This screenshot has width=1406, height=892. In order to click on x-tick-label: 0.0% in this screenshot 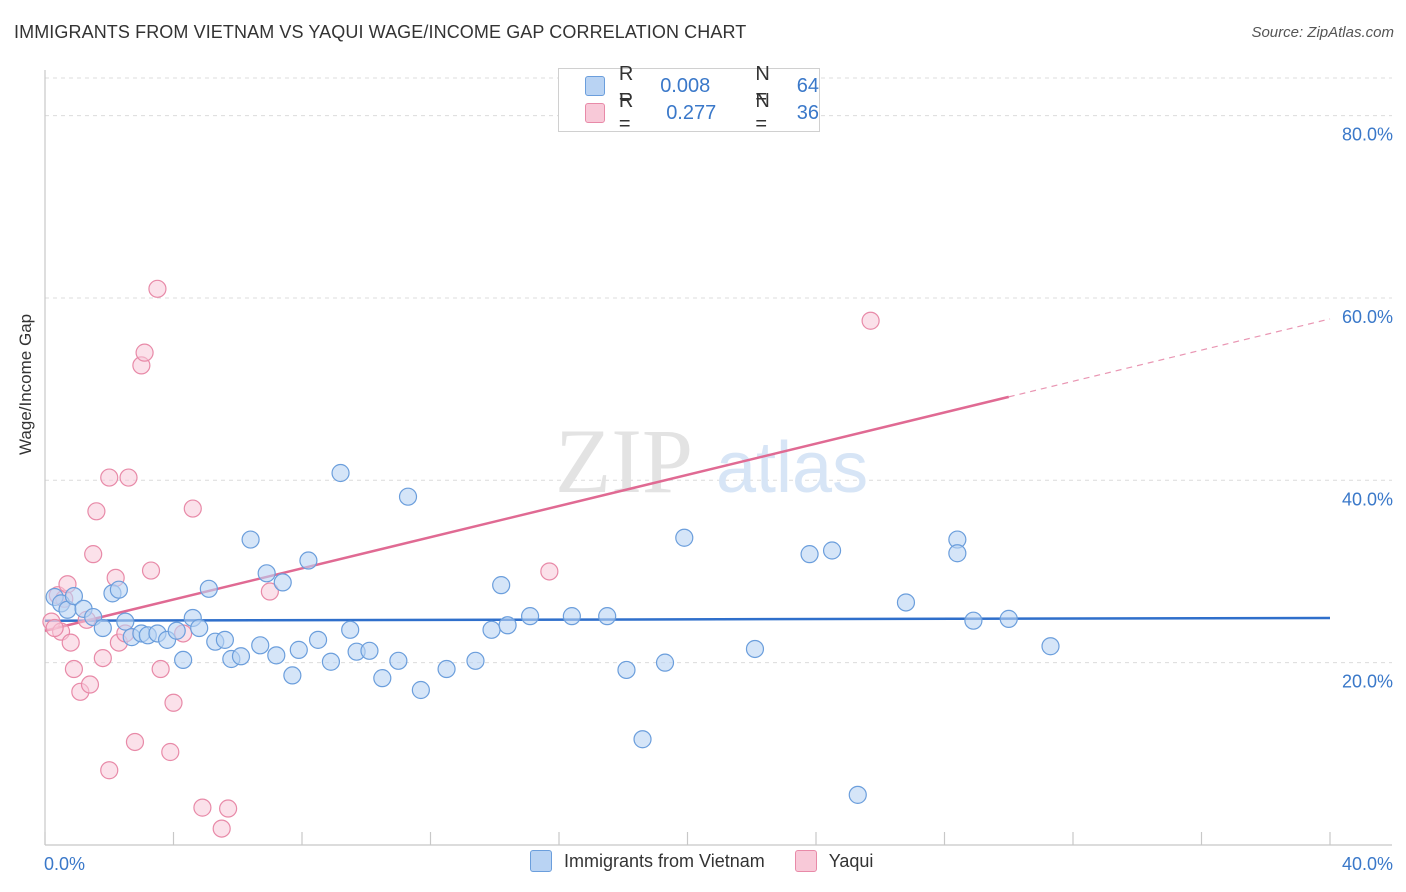, I will do `click(64, 864)`.